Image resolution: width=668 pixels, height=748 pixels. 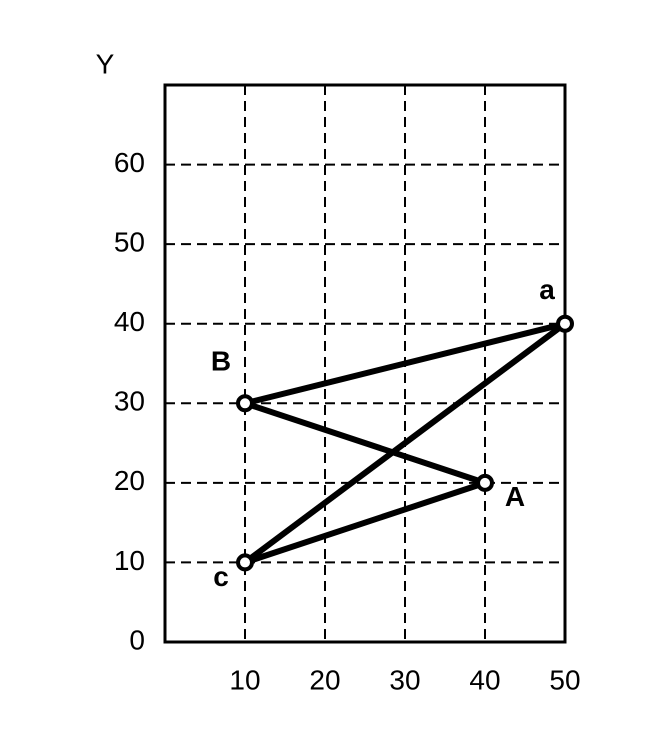 What do you see at coordinates (404, 679) in the screenshot?
I see `x-tick-label: 30` at bounding box center [404, 679].